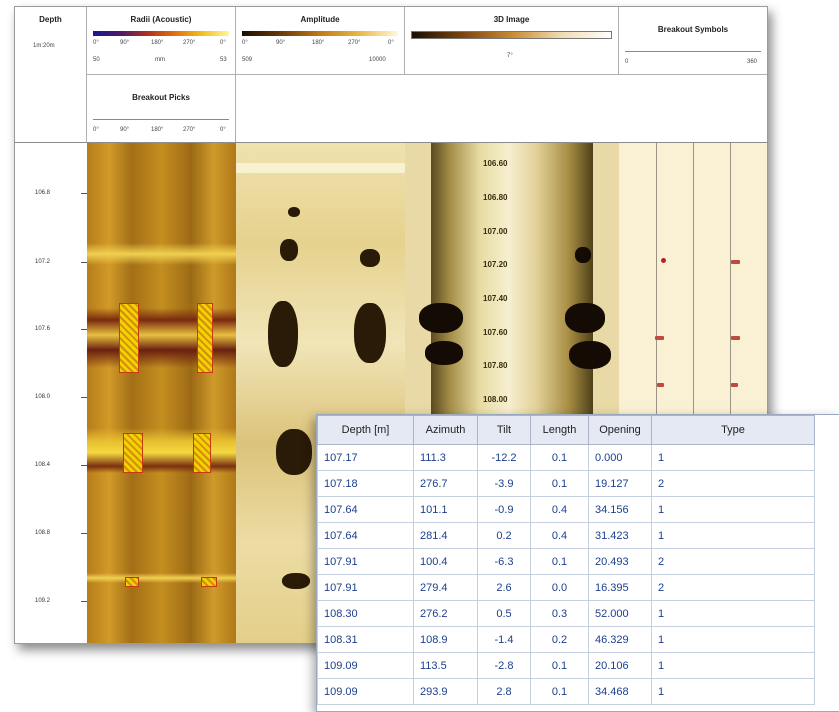 The width and height of the screenshot is (839, 712). What do you see at coordinates (504, 457) in the screenshot?
I see `cell-tilt: -12.2` at bounding box center [504, 457].